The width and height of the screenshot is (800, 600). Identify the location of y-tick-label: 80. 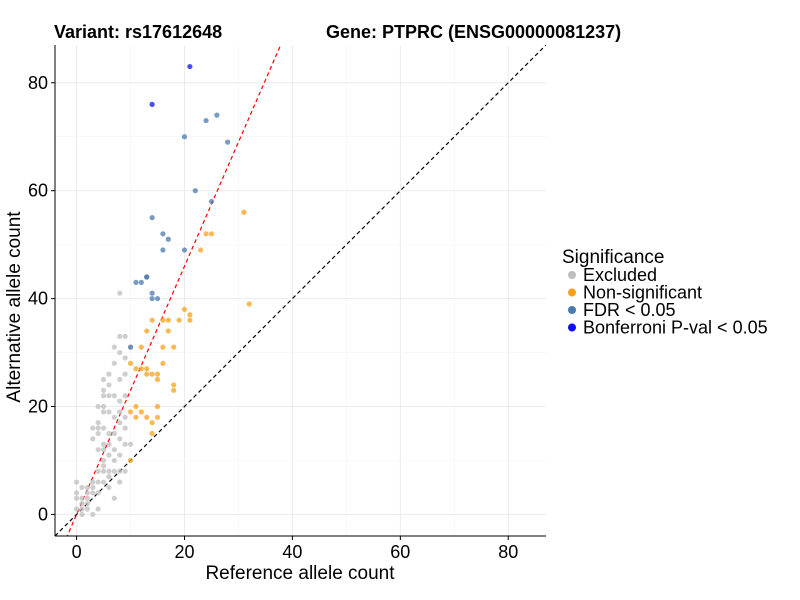
(38, 83).